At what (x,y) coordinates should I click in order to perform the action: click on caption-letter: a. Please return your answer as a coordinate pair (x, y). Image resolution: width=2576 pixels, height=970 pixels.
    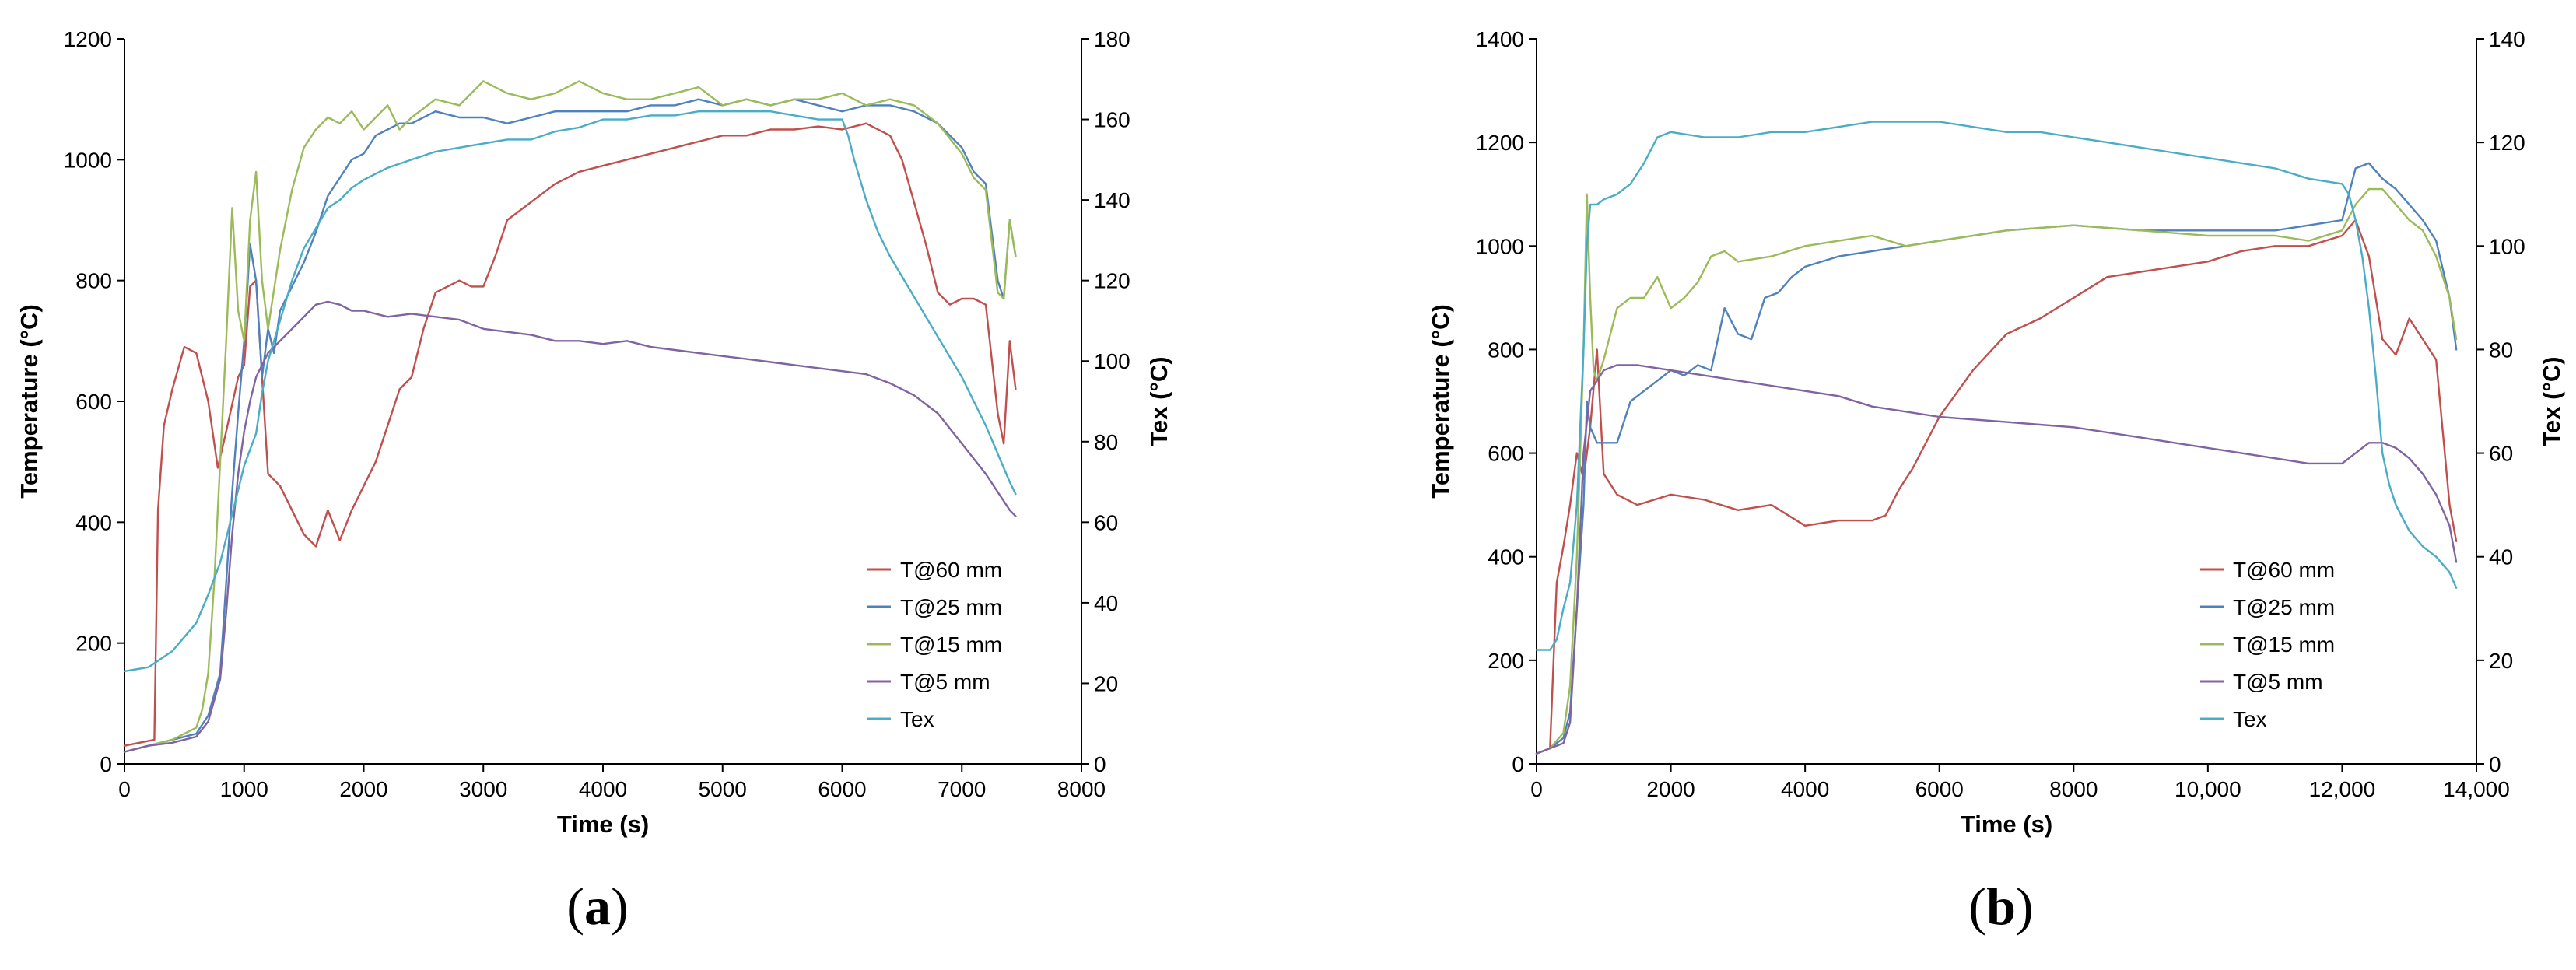
    Looking at the image, I should click on (597, 906).